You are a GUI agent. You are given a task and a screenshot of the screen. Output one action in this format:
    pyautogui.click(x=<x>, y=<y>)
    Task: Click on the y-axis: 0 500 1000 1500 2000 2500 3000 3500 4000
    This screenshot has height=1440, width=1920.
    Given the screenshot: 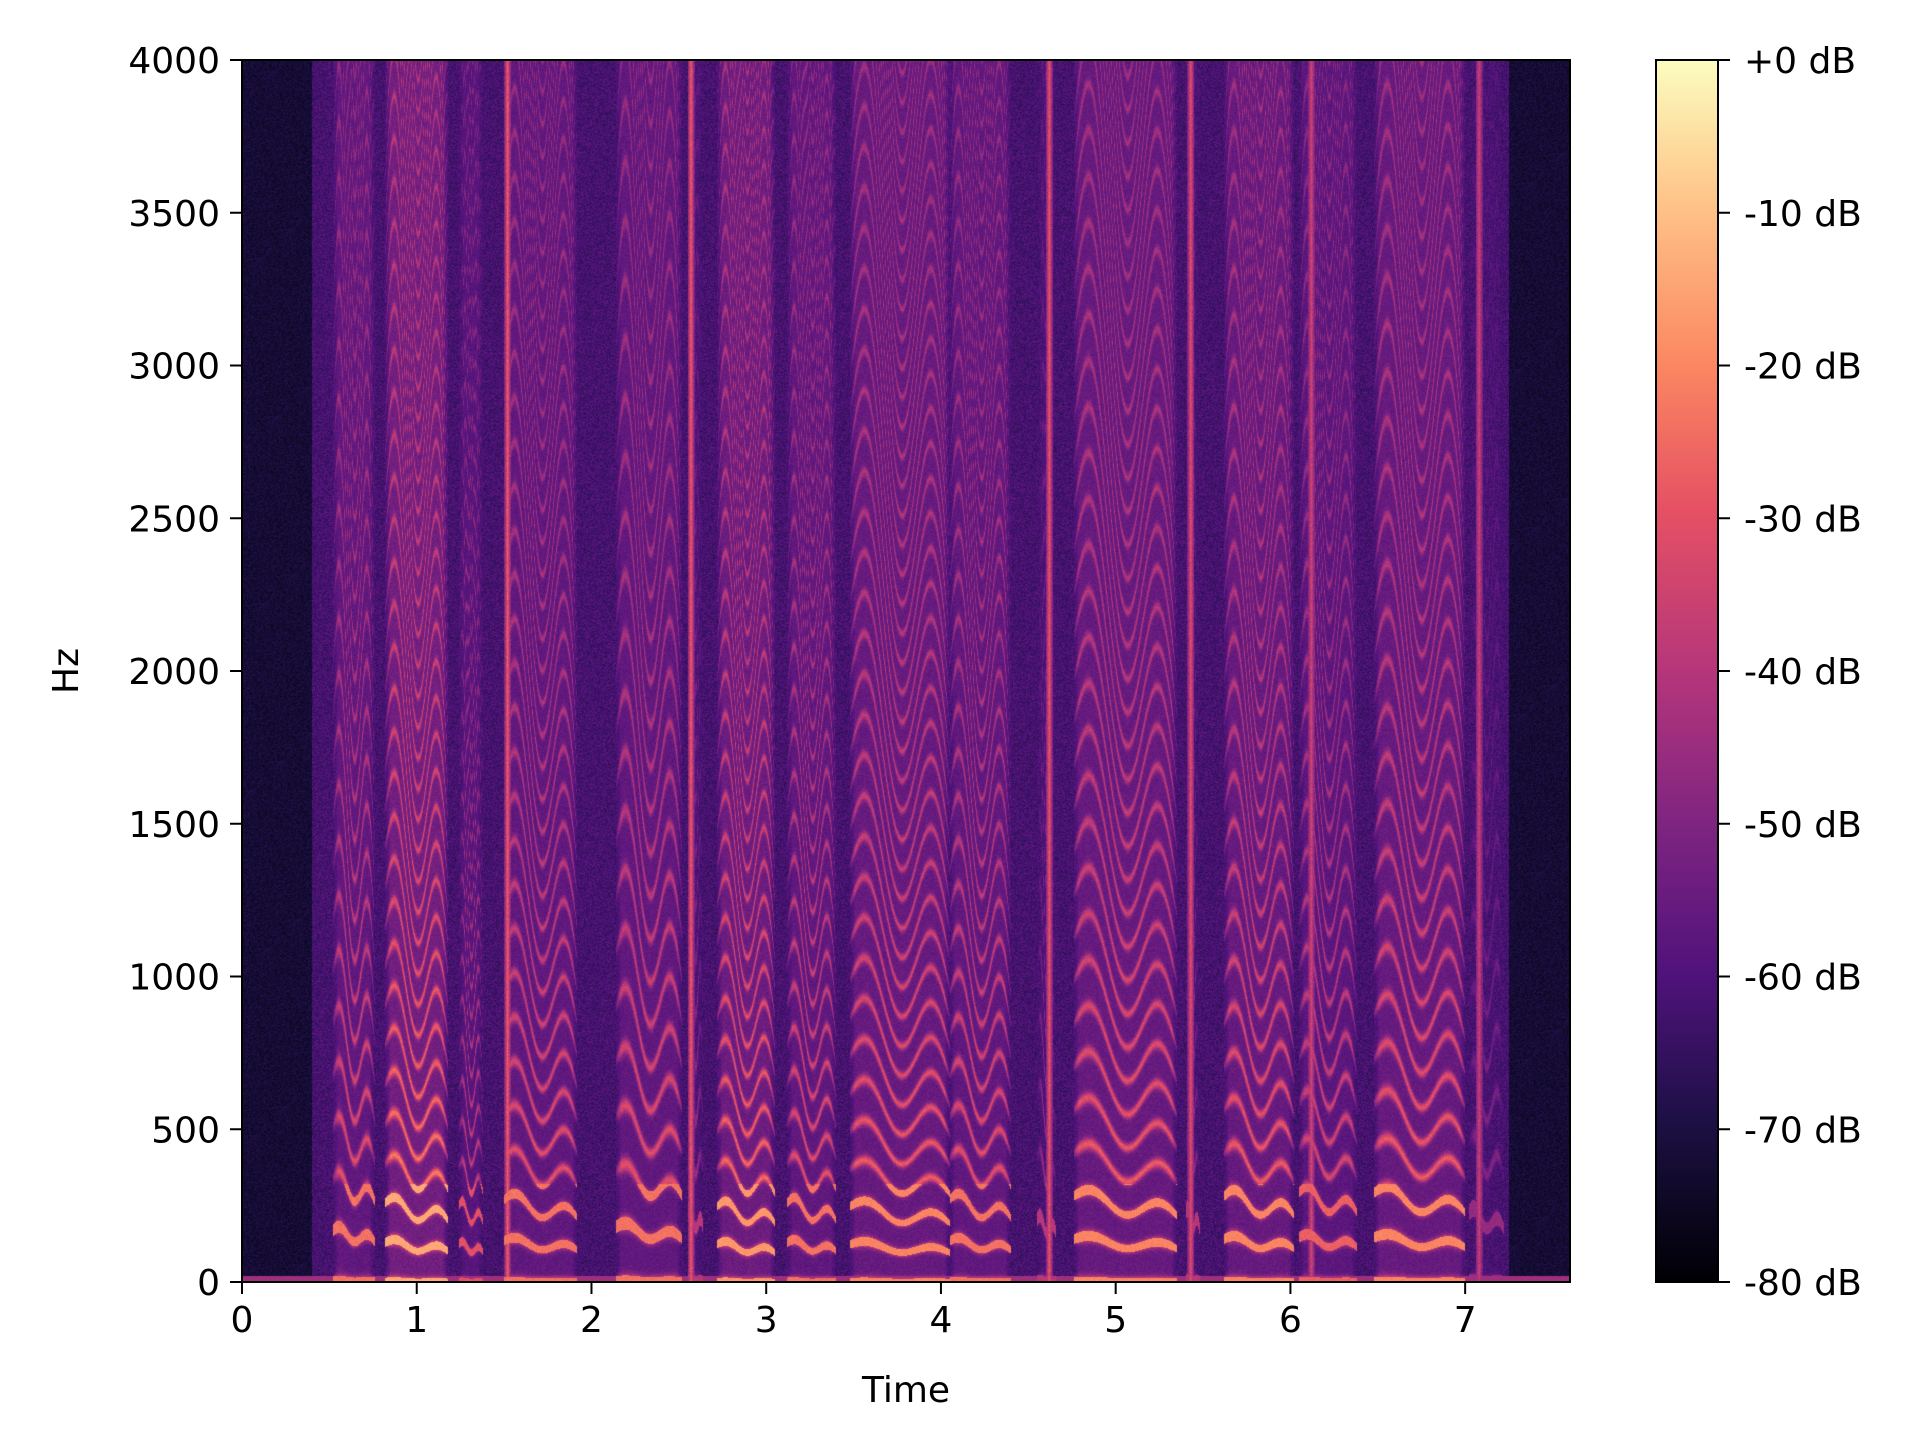 What is the action you would take?
    pyautogui.click(x=185, y=672)
    